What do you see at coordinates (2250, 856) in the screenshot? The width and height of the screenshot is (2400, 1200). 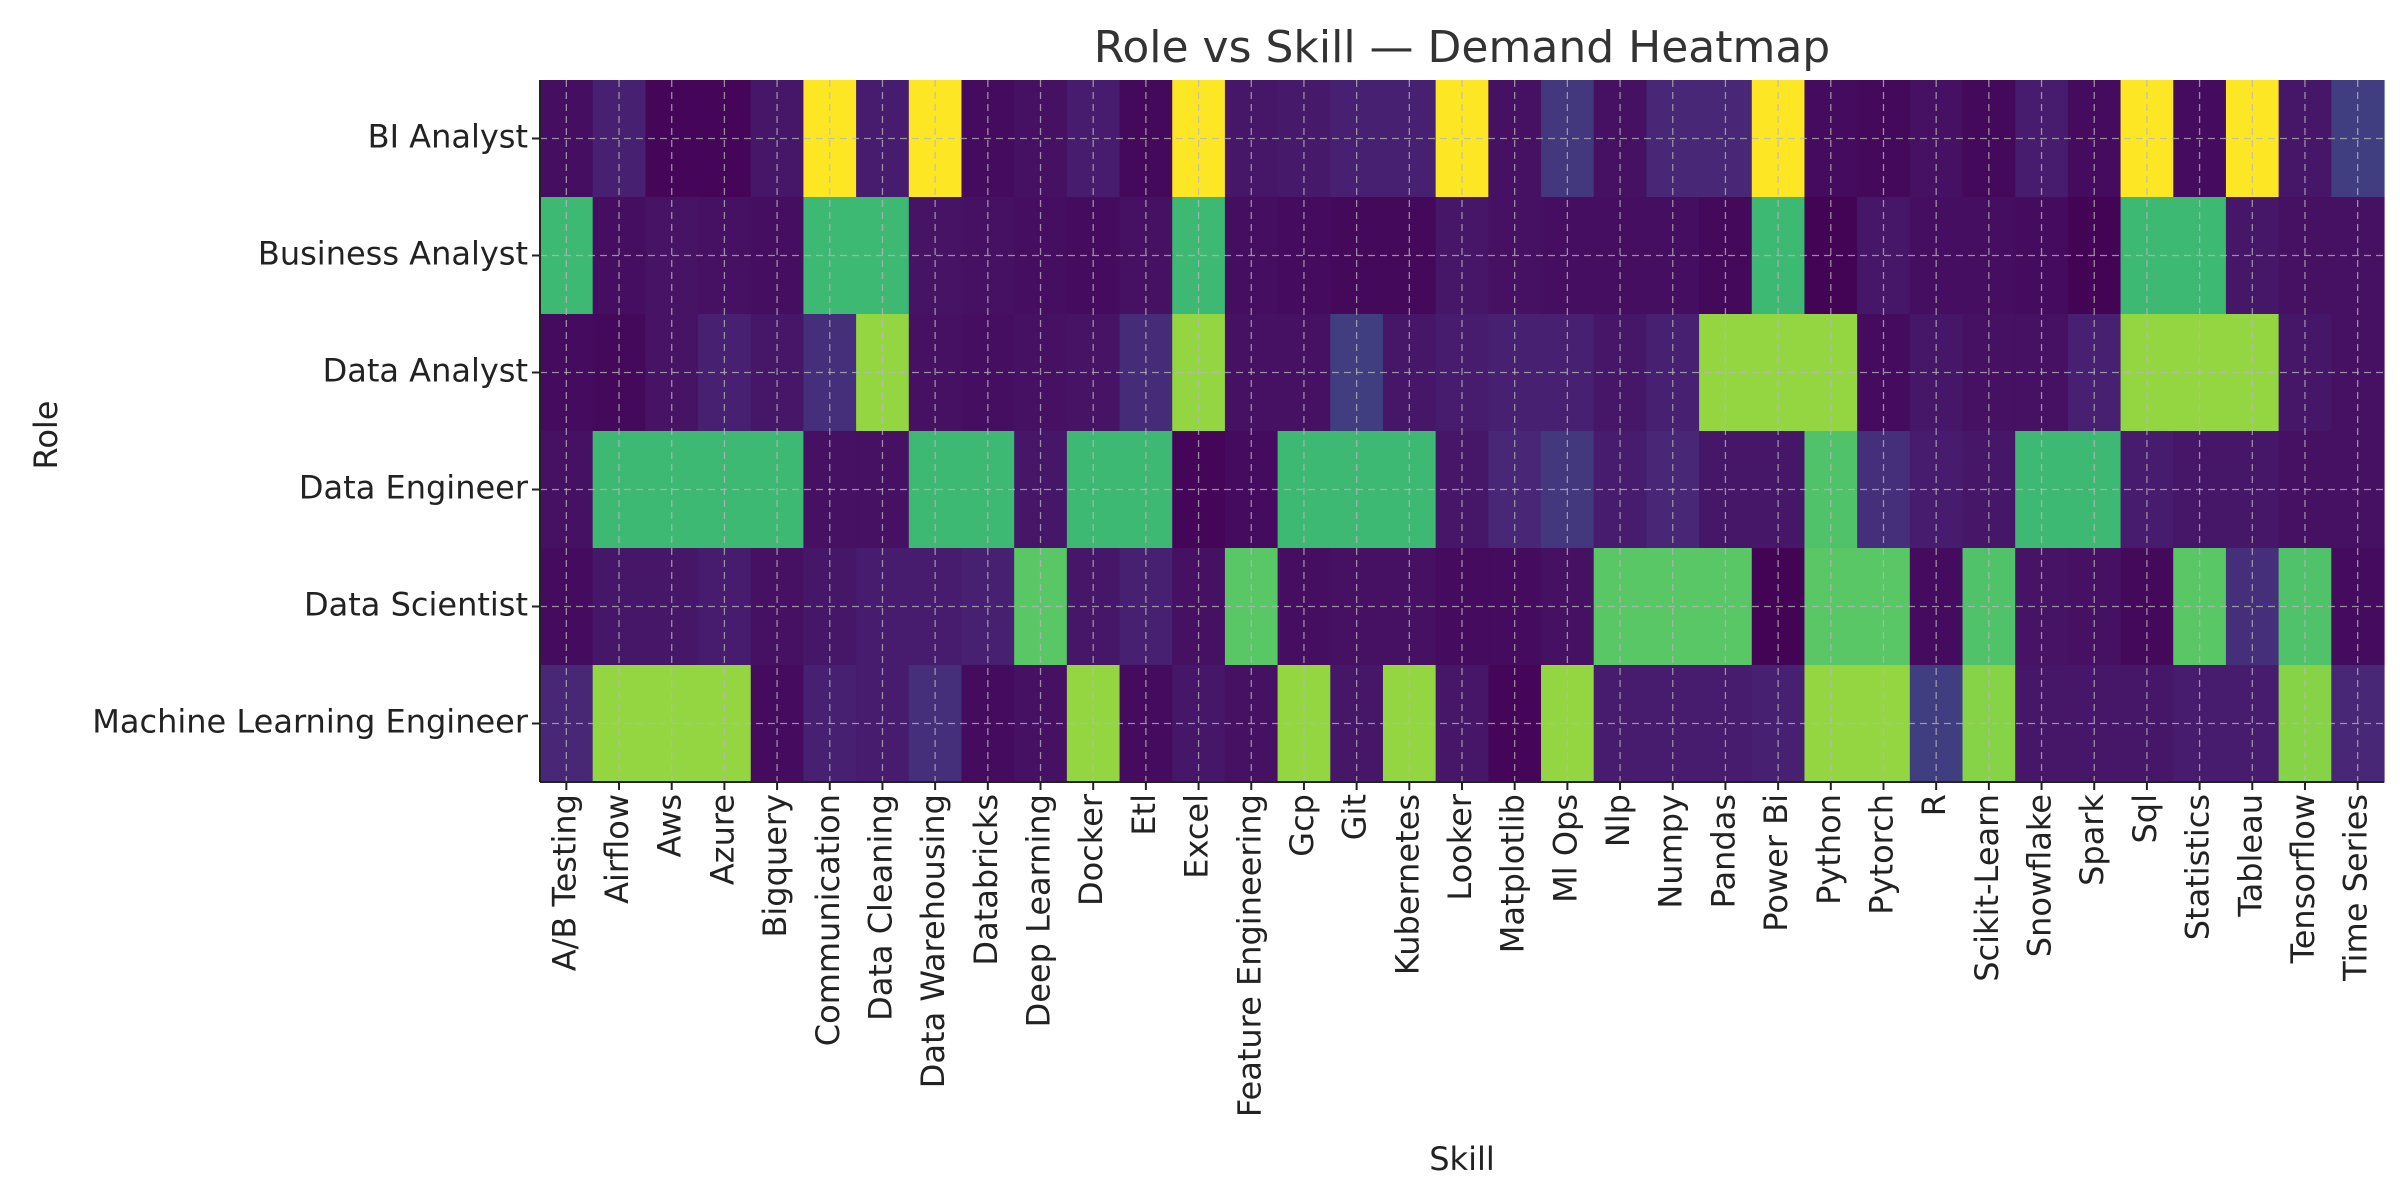 I see `x-tick-label: Tableau` at bounding box center [2250, 856].